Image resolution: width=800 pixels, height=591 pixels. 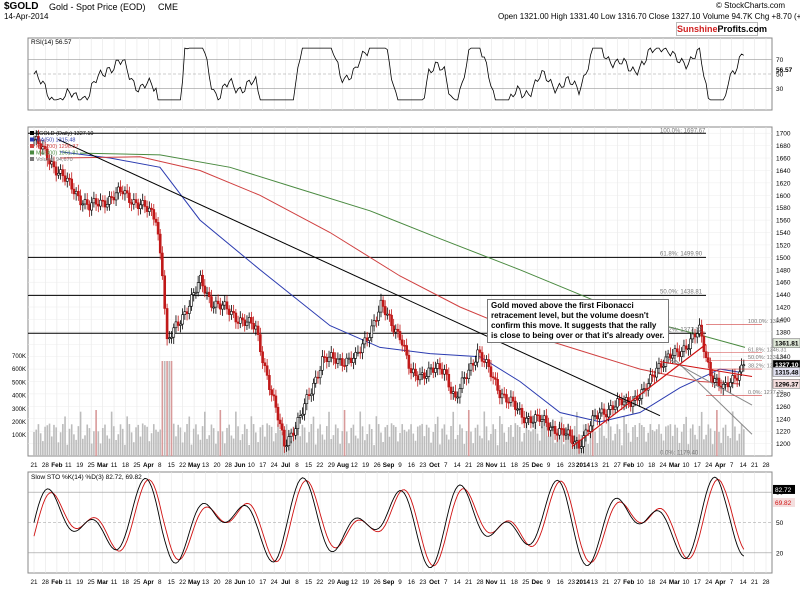 What do you see at coordinates (783, 503) in the screenshot?
I see `sto-d-tag: 69.82` at bounding box center [783, 503].